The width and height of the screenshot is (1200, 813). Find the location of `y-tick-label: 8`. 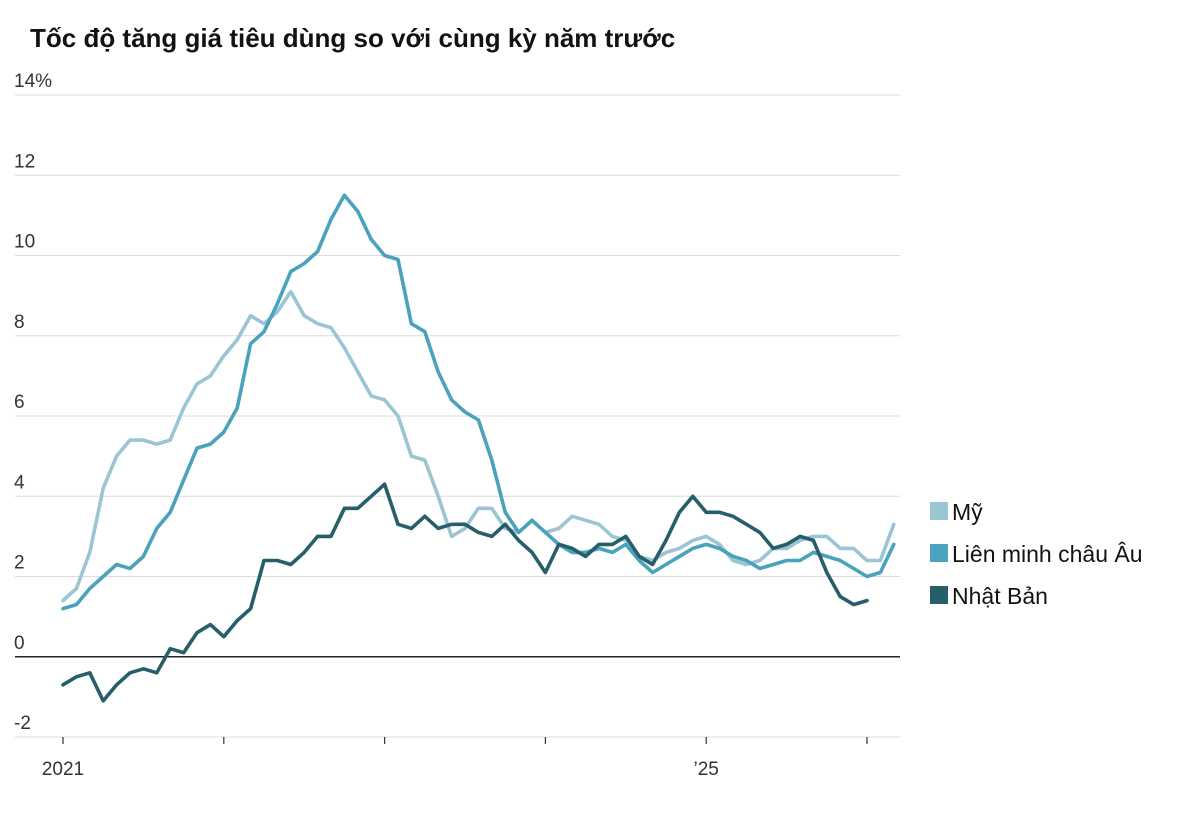

y-tick-label: 8 is located at coordinates (19, 322).